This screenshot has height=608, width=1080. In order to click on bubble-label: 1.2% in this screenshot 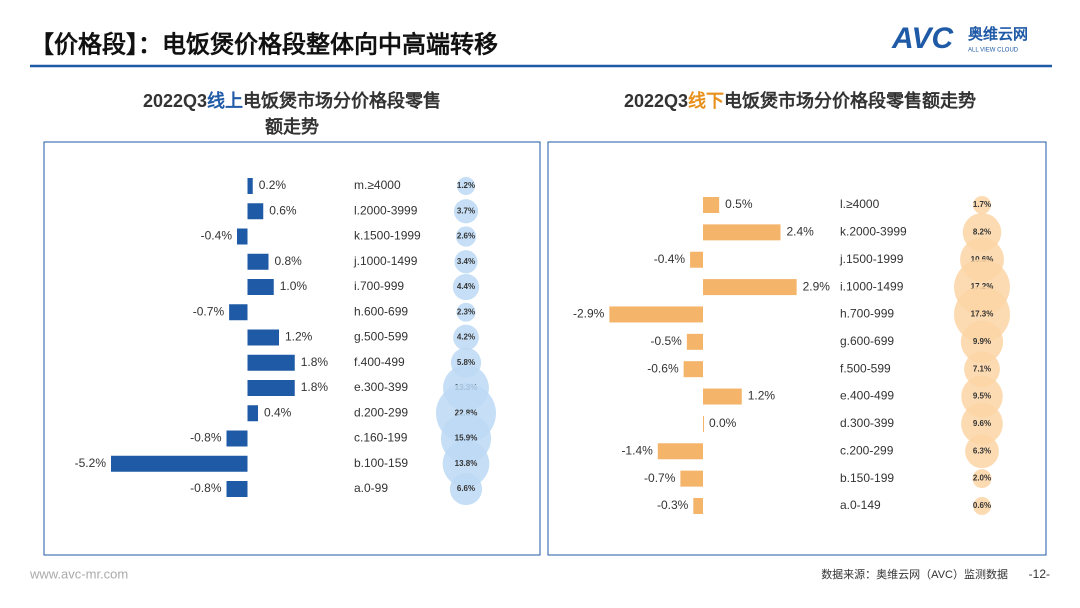, I will do `click(466, 185)`.